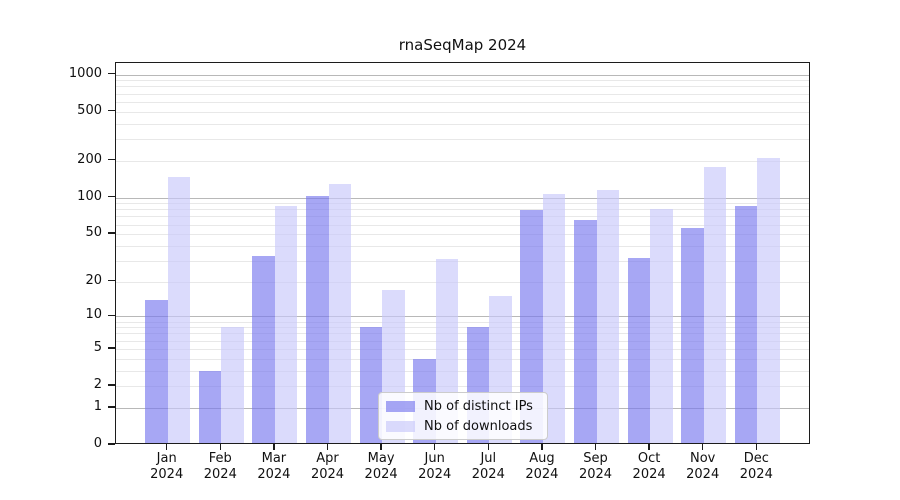 This screenshot has width=900, height=500. Describe the element at coordinates (97, 406) in the screenshot. I see `y-tick-label: 1` at that location.